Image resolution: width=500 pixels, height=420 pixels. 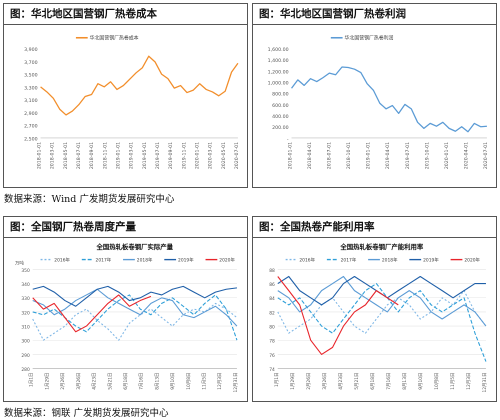 What do you see at coordinates (30, 50) in the screenshot?
I see `y-tick-label: 3,900` at bounding box center [30, 50].